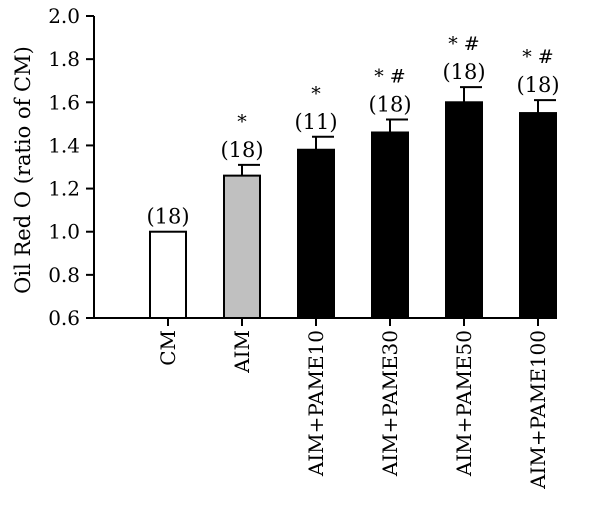  What do you see at coordinates (64, 189) in the screenshot?
I see `y-tick-label: 1.2` at bounding box center [64, 189].